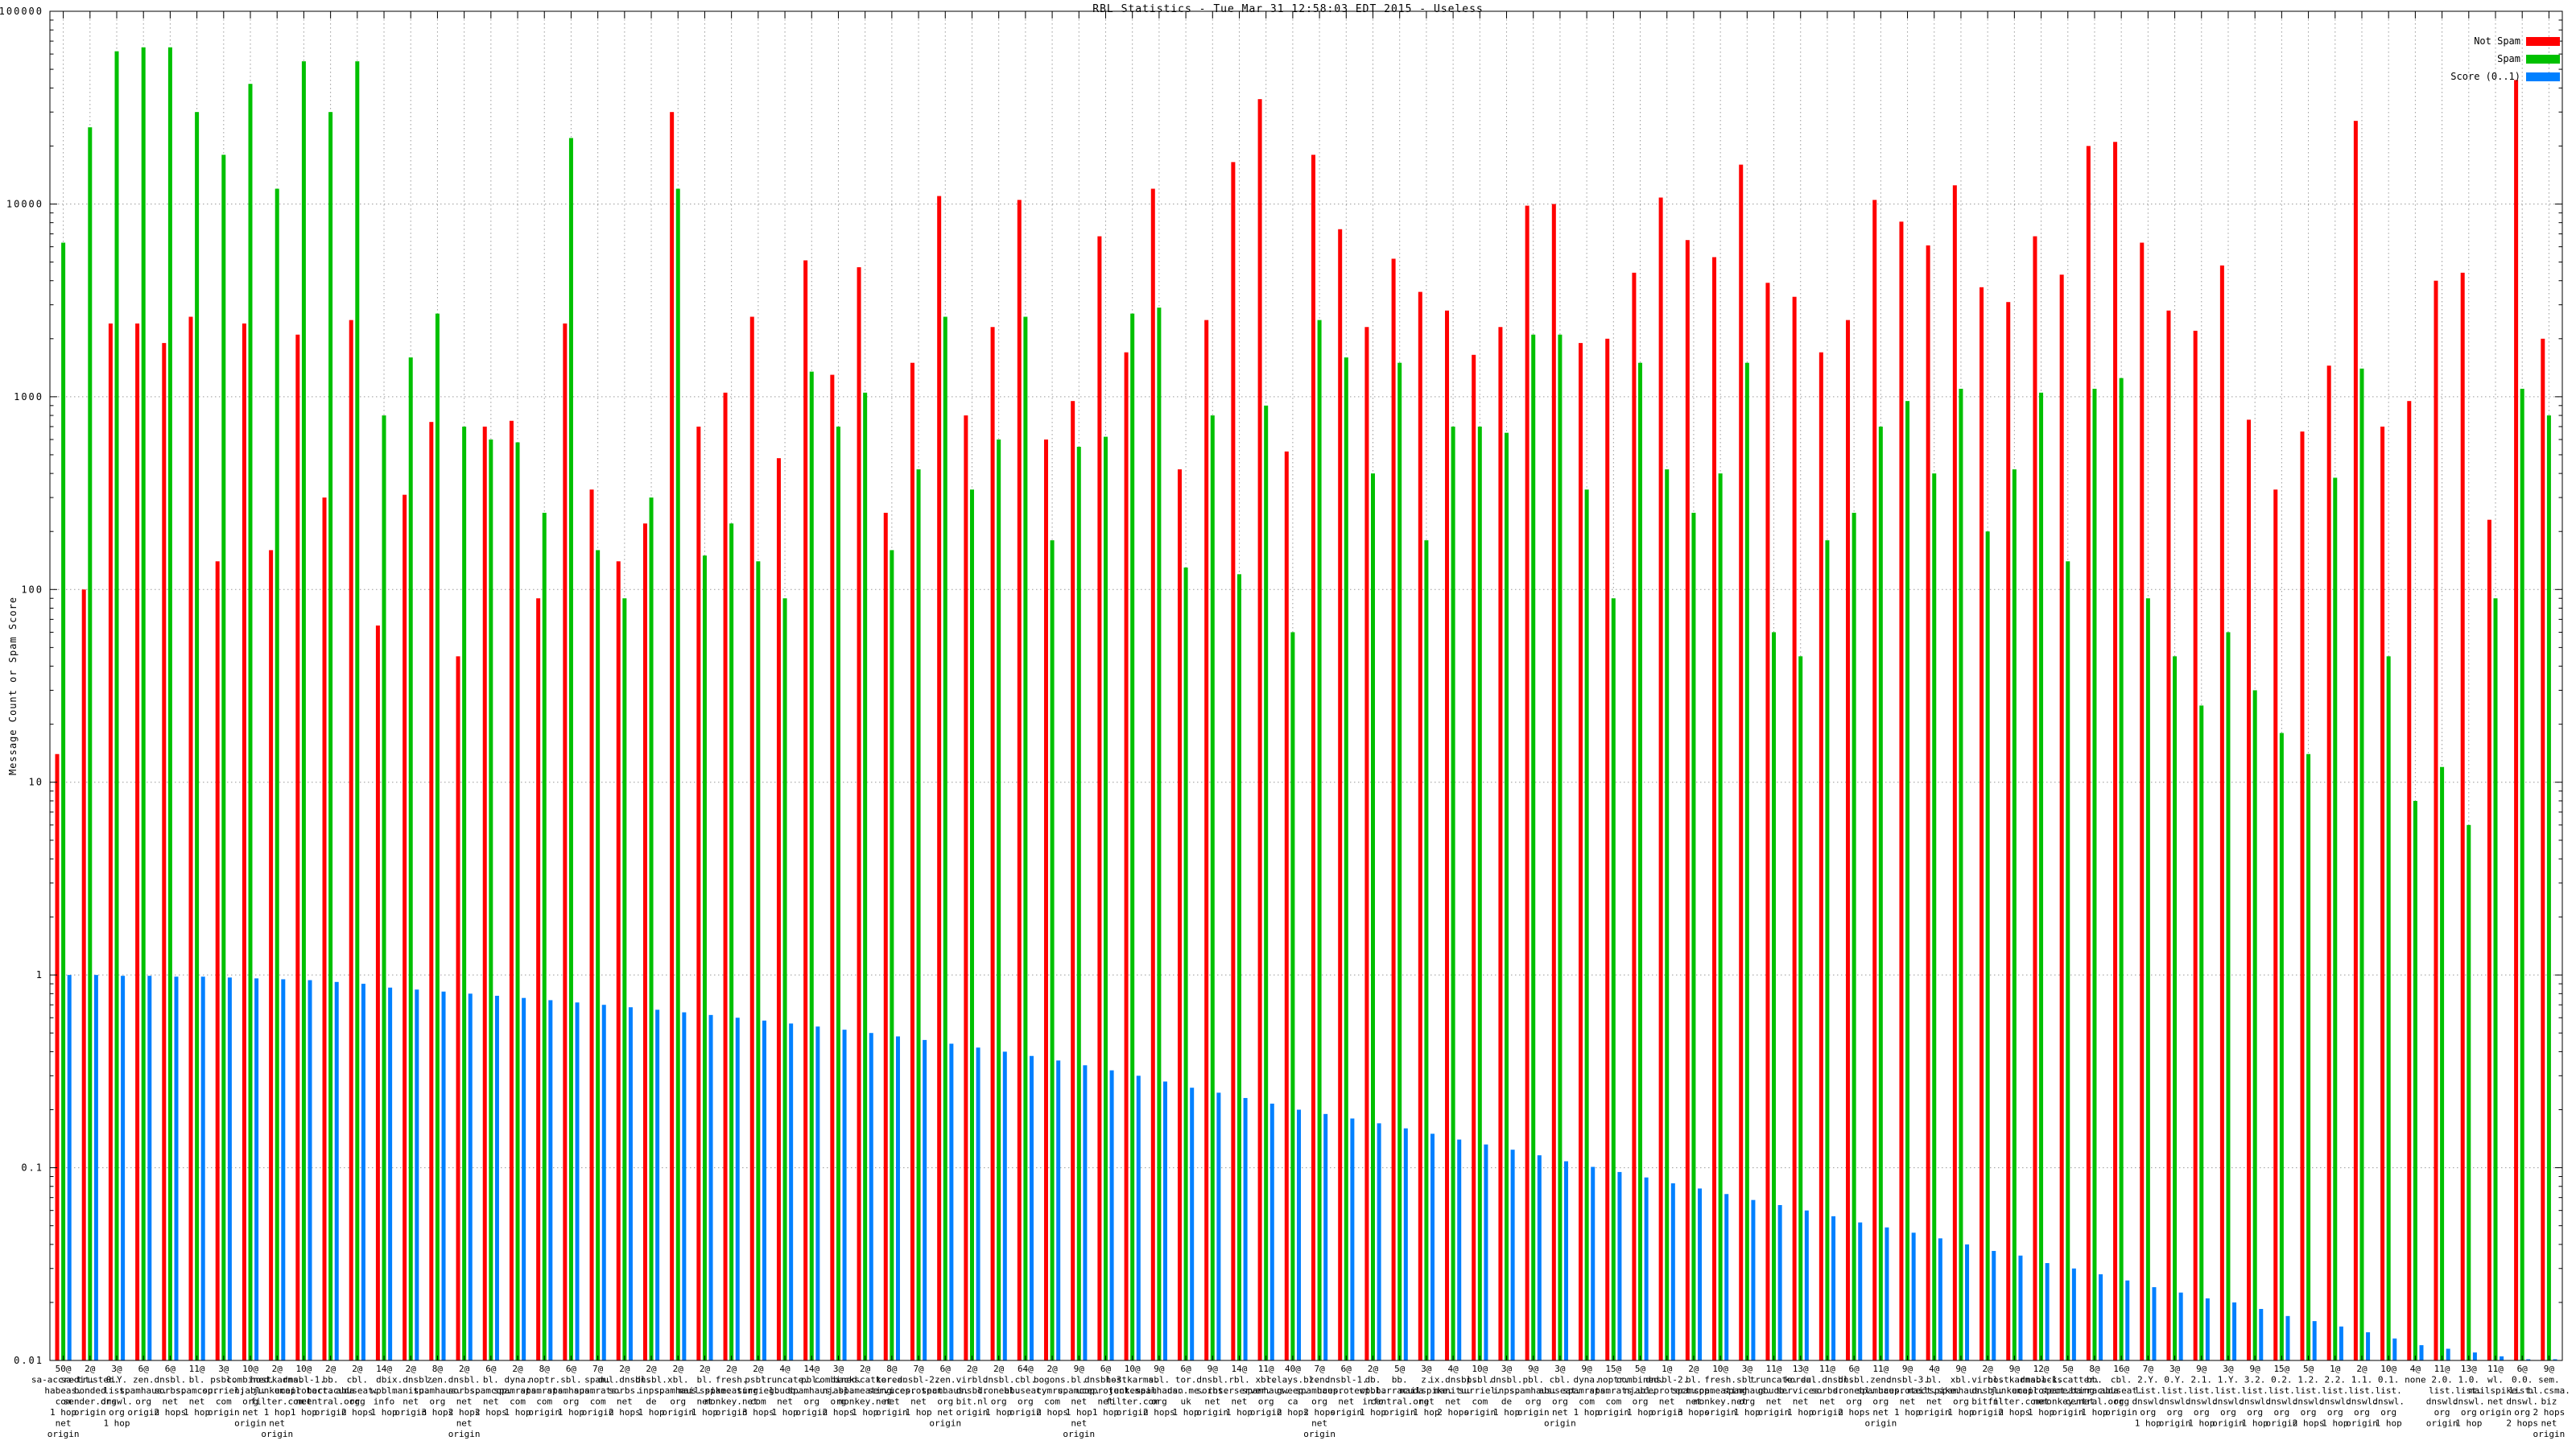 The height and width of the screenshot is (1449, 2576). Describe the element at coordinates (171, 1390) in the screenshot. I see `x-category-label: sorbs.` at that location.